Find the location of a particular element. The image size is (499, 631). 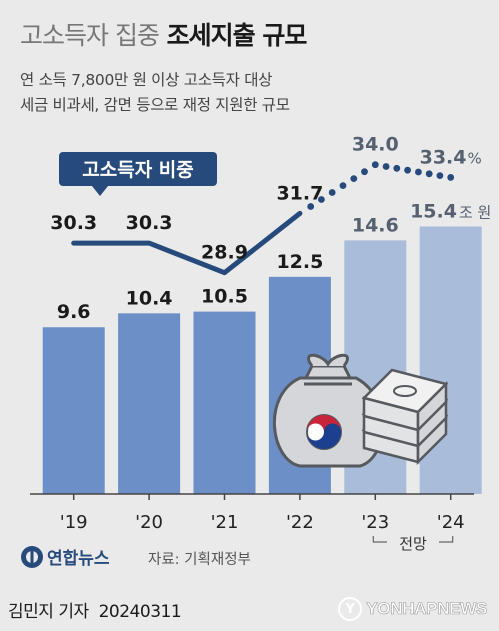

cash-stack-icon is located at coordinates (405, 417).